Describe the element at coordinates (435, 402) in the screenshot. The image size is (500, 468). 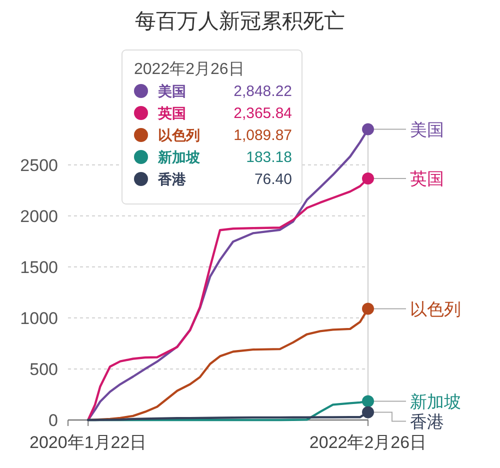
I see `text: 新加坡` at that location.